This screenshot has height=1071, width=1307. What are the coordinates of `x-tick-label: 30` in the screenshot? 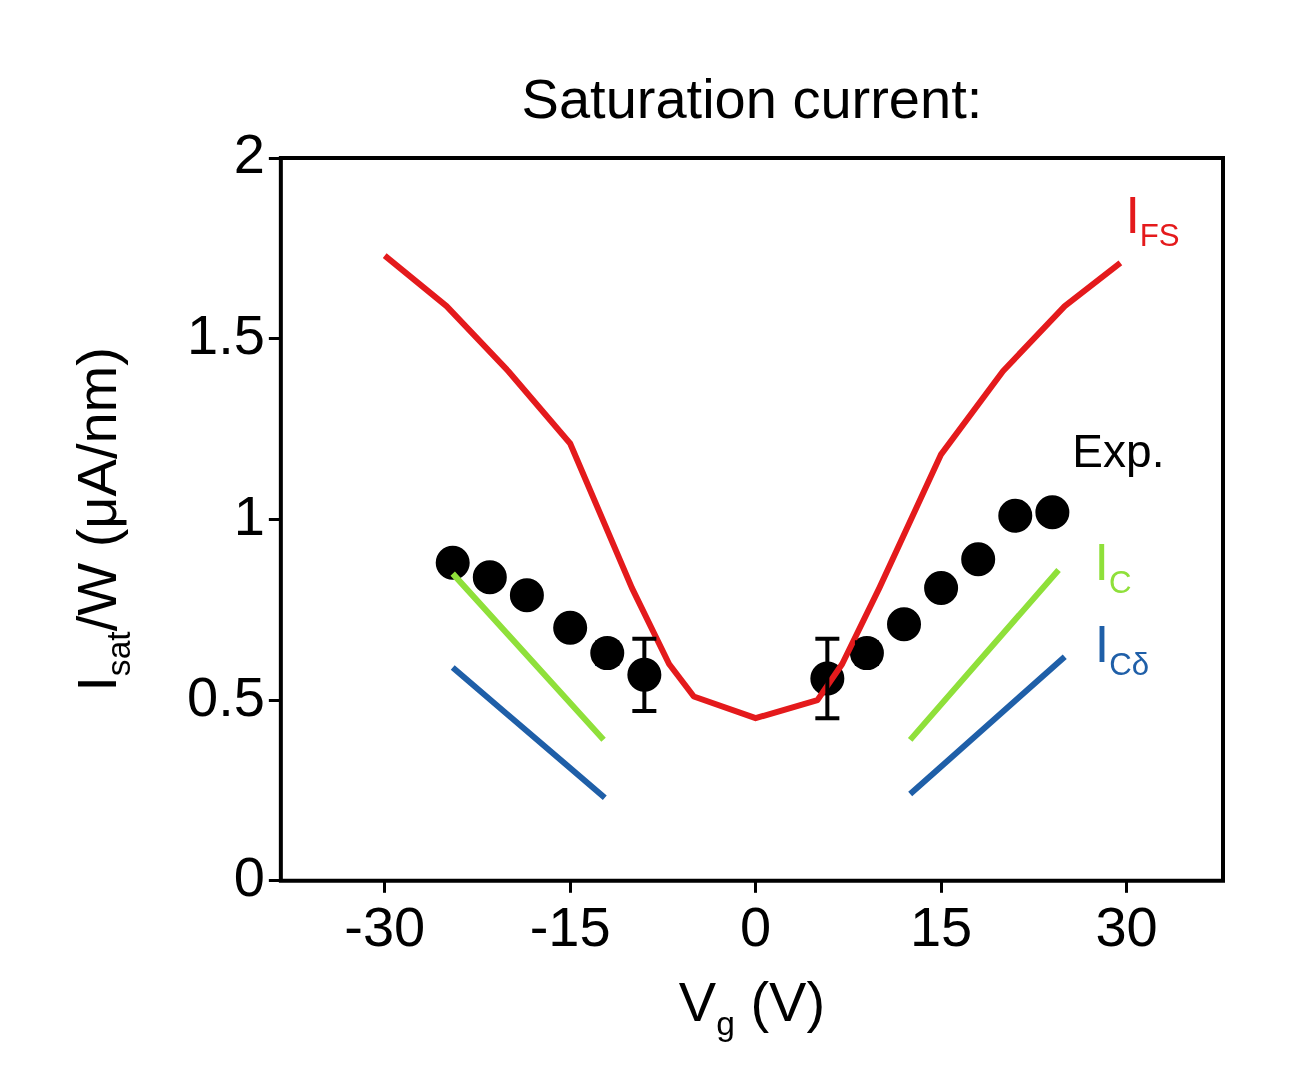 It's located at (1126, 926).